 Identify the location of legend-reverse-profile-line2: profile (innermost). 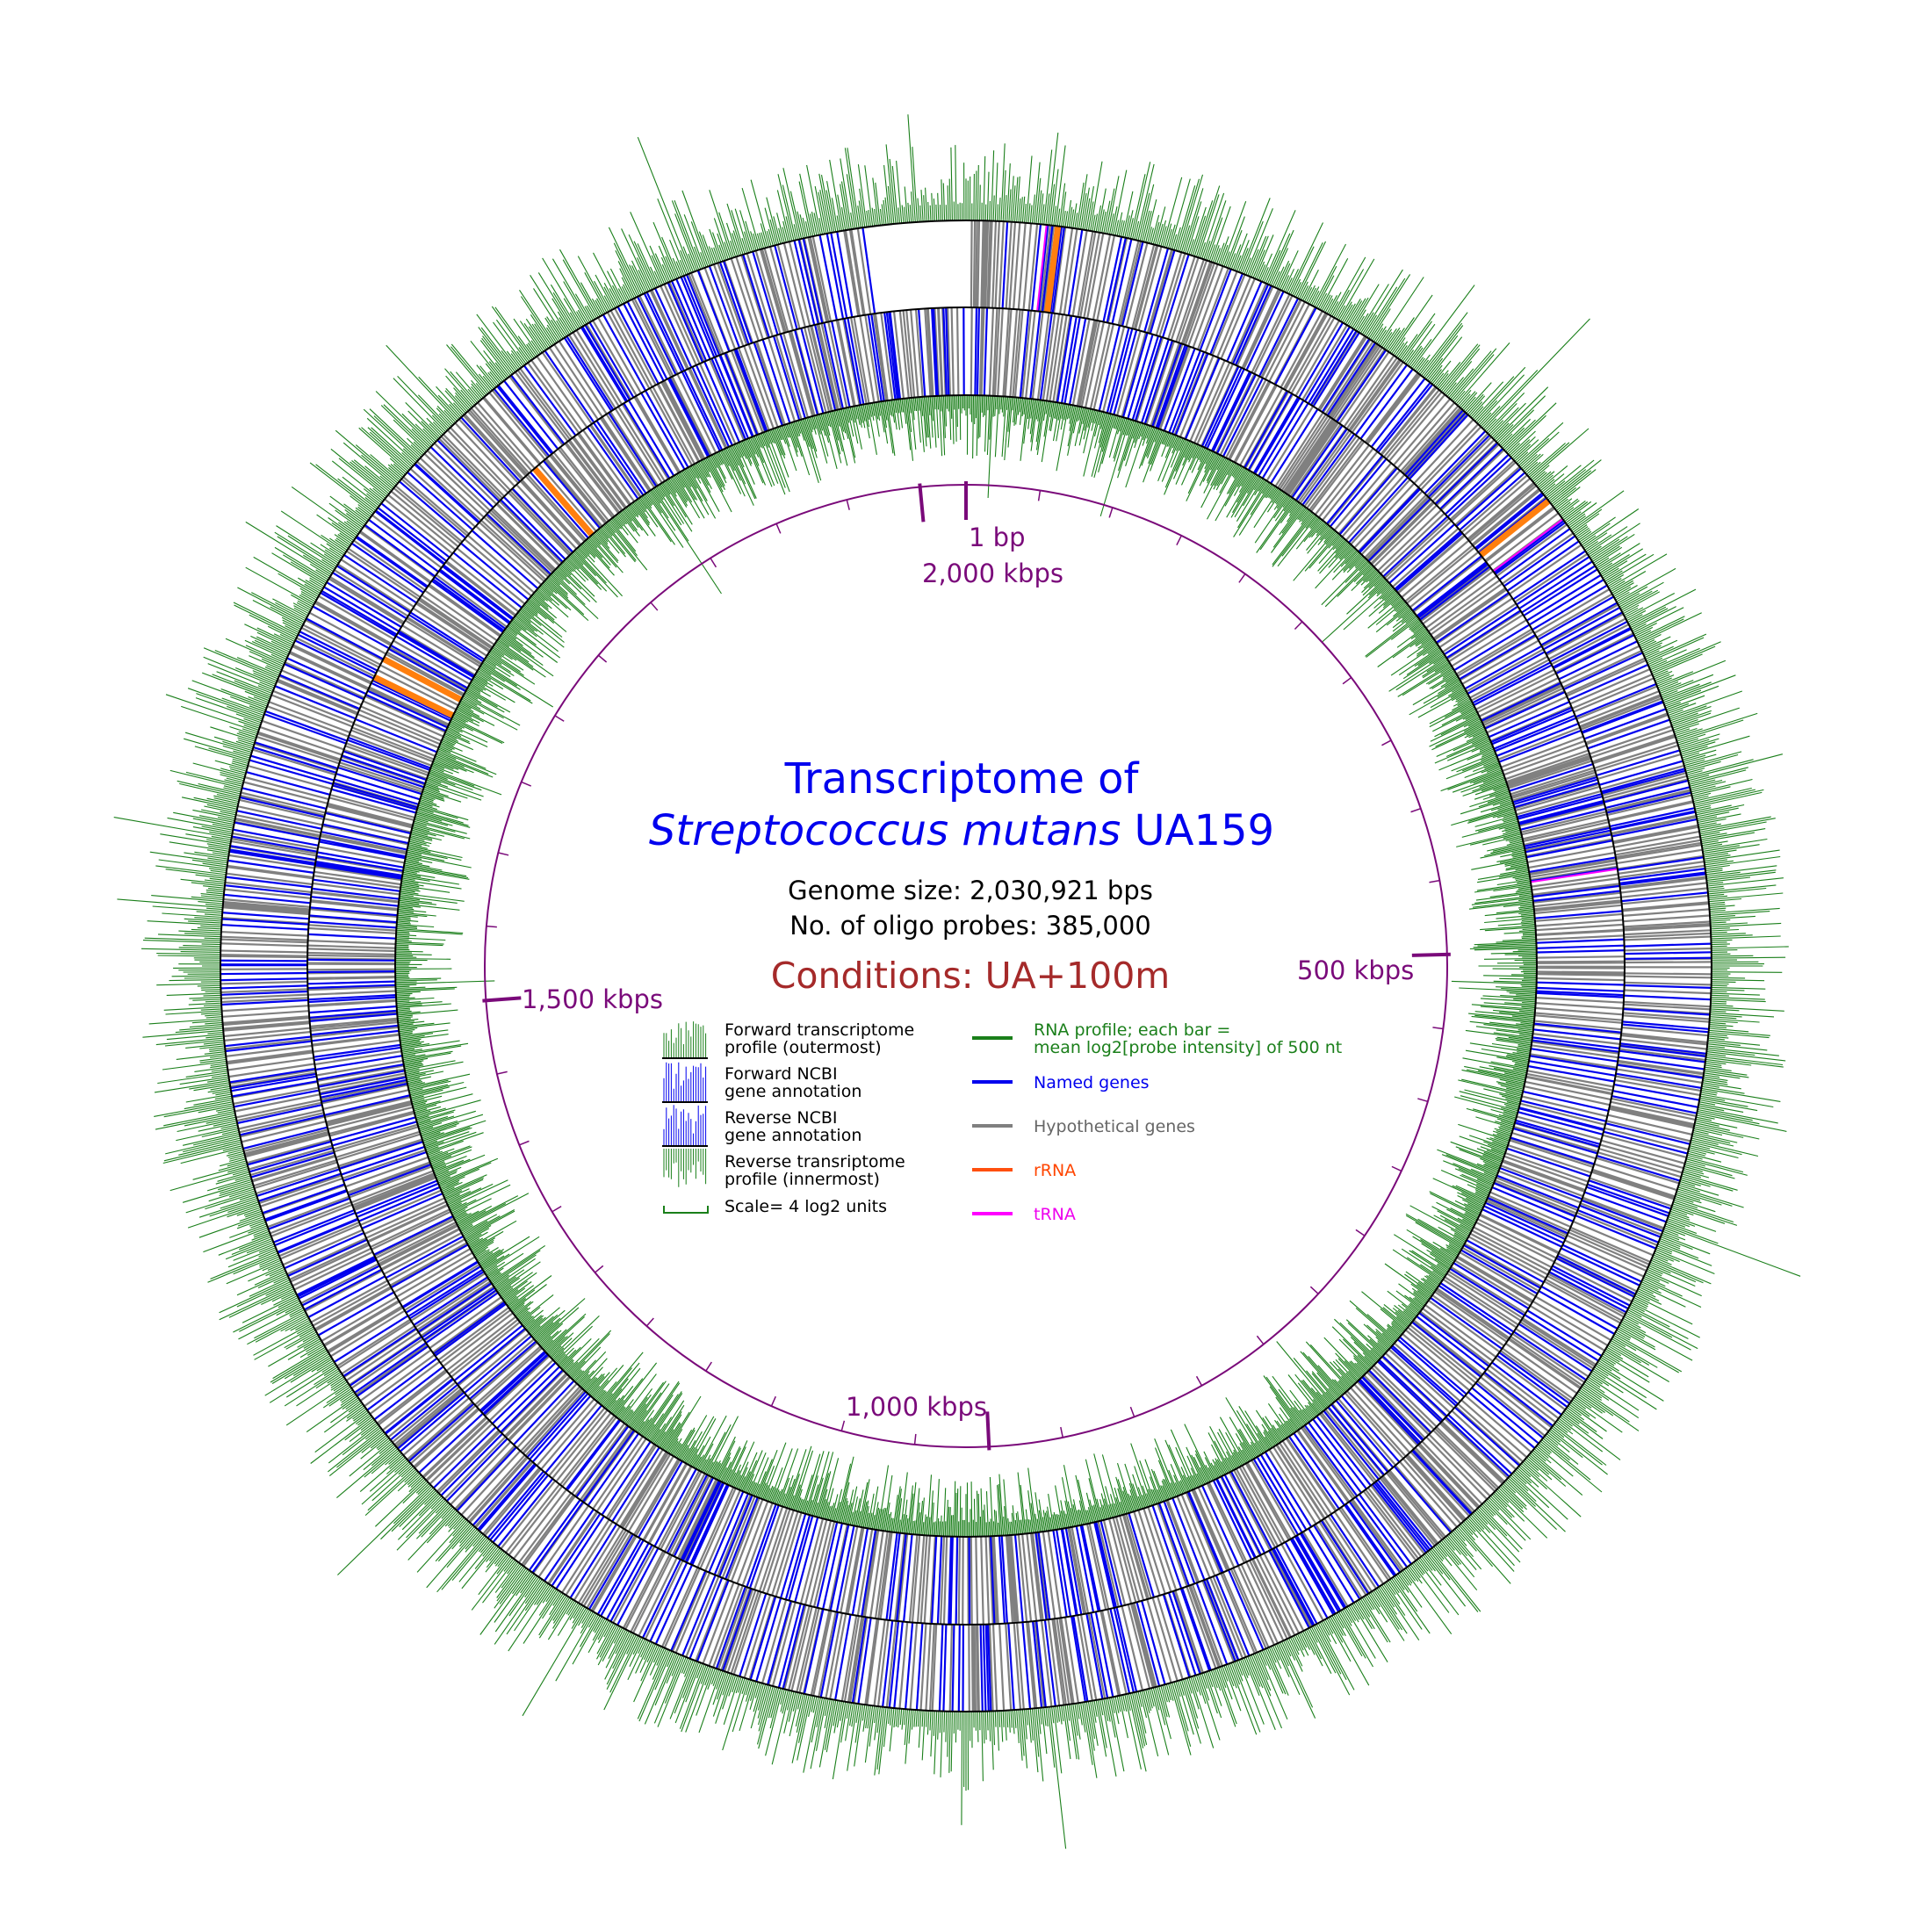
(802, 1179).